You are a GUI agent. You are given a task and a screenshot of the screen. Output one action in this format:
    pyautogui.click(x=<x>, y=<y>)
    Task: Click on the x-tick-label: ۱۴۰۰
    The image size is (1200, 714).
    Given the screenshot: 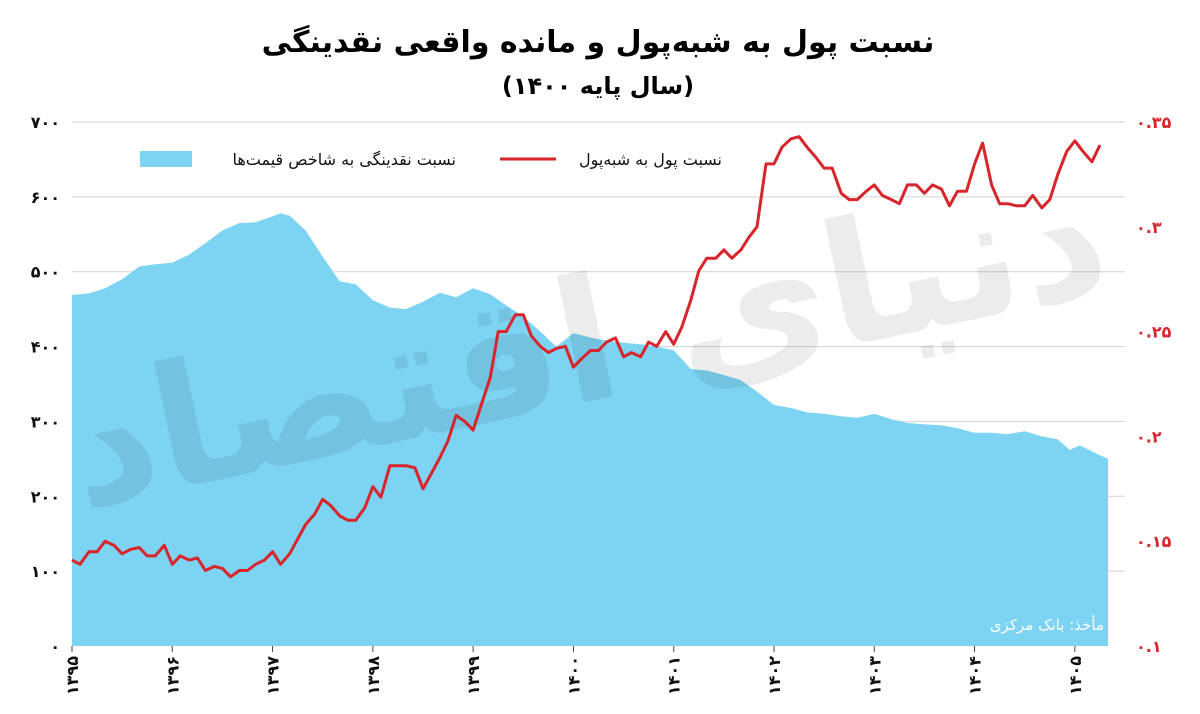 What is the action you would take?
    pyautogui.click(x=573, y=675)
    